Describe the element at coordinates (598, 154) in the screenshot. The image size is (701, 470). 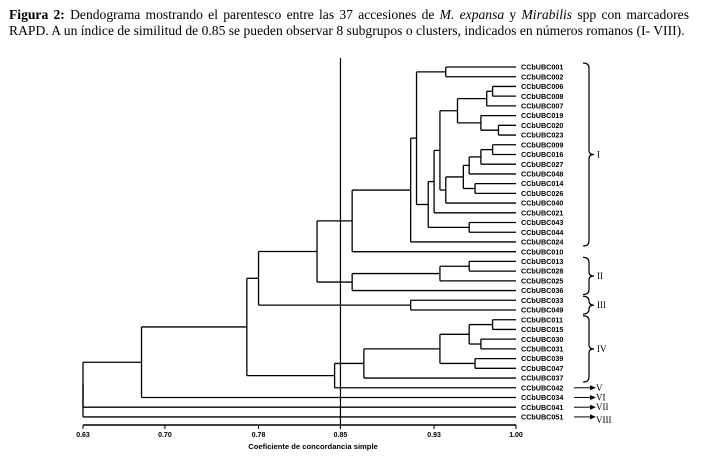
I see `cluster-label: I` at that location.